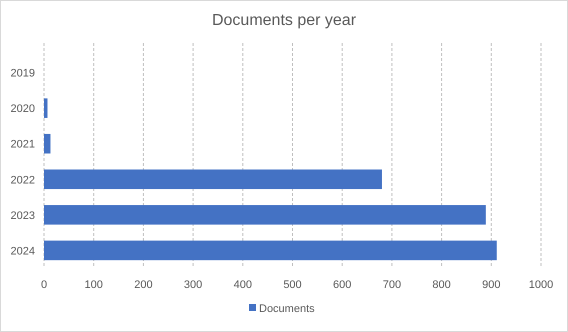  Describe the element at coordinates (143, 285) in the screenshot. I see `x-tick-label: 200` at that location.